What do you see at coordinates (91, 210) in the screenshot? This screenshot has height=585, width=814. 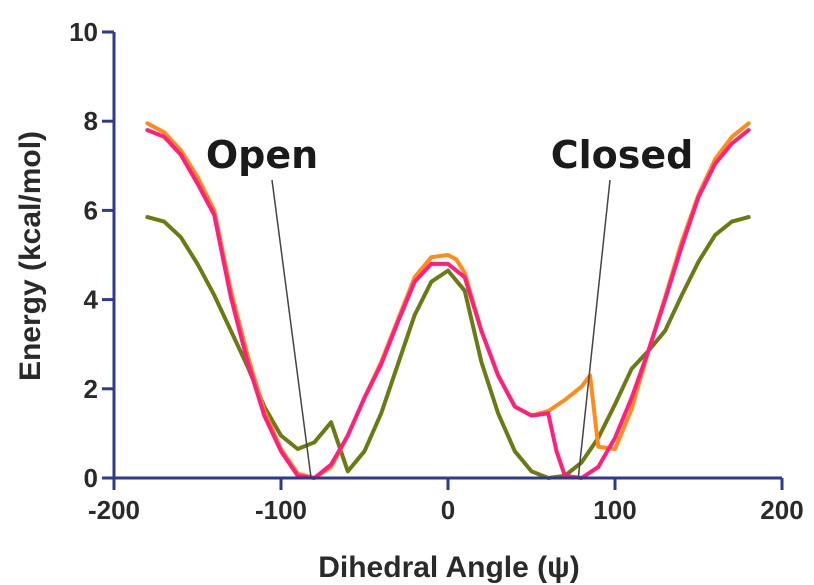 I see `y-tick-label: 6` at bounding box center [91, 210].